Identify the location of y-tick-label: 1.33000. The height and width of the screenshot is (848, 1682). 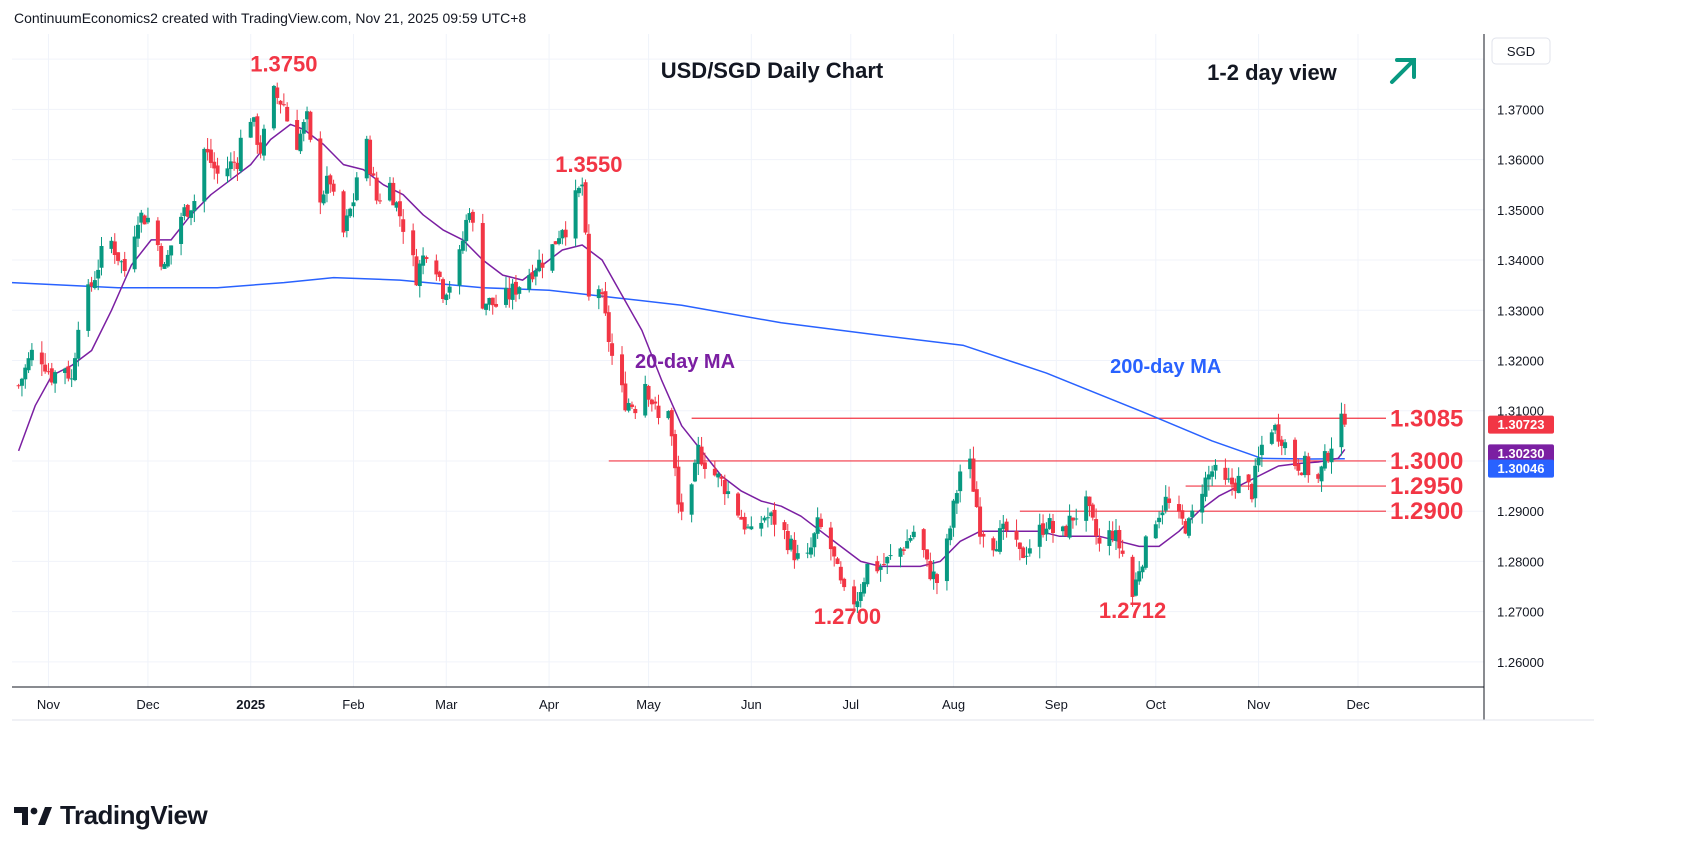
(1520, 310).